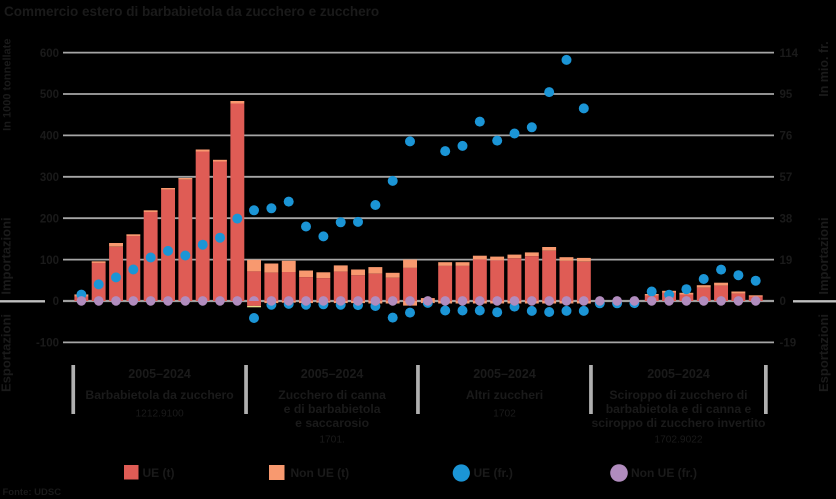 This screenshot has width=836, height=499. What do you see at coordinates (678, 395) in the screenshot?
I see `svg-text: Sciroppo di zucchero di` at bounding box center [678, 395].